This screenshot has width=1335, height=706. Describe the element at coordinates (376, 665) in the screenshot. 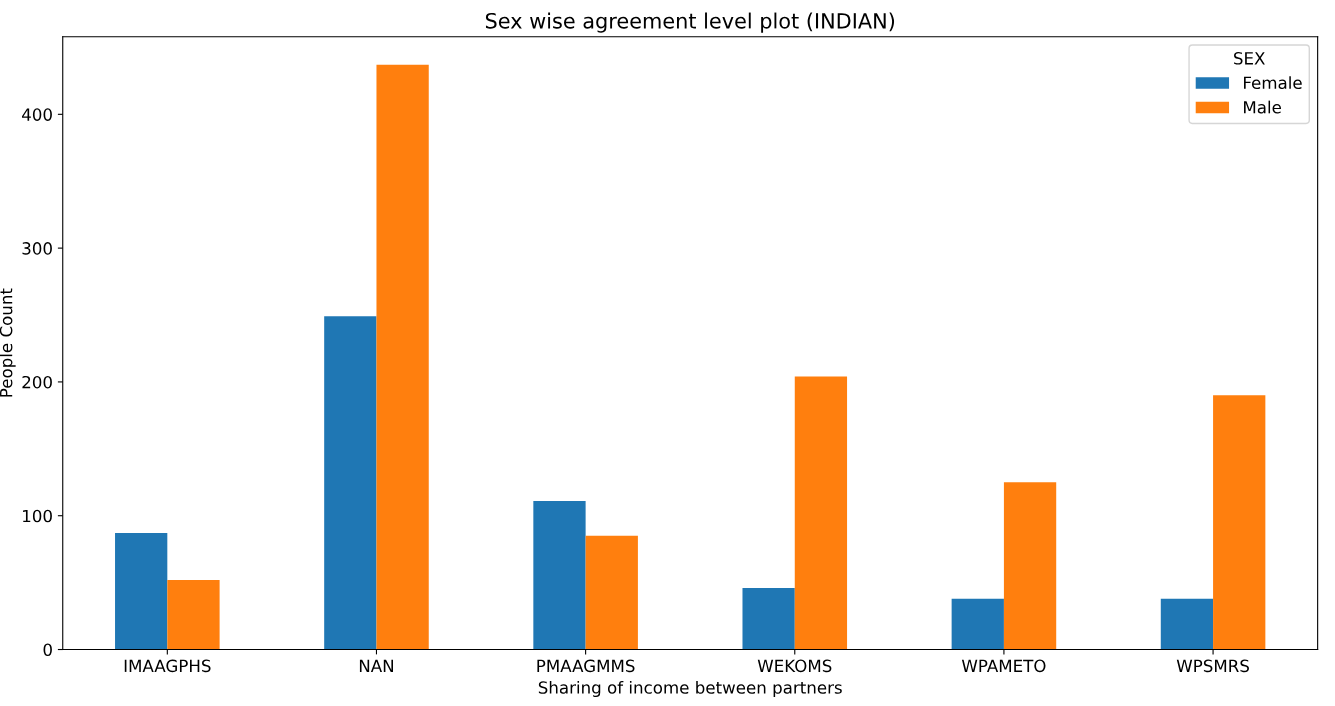

I see `x-tick-label: NAN` at that location.